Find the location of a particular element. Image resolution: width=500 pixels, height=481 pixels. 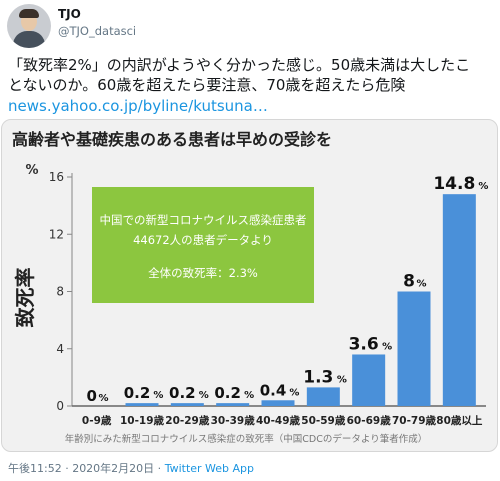

tweet-meta: 午後11:52 · 2020年2月20日 · Twitter Web App is located at coordinates (131, 468).